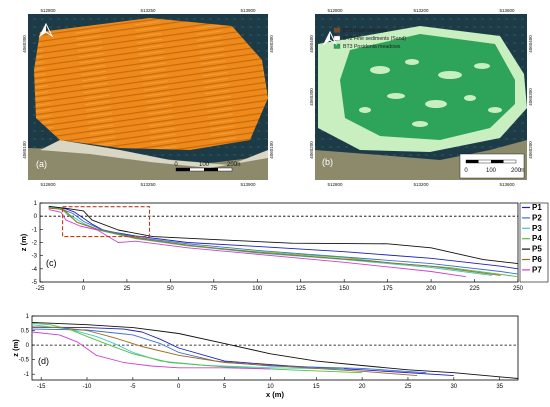 The image size is (550, 407). I want to click on map-right-tick: 4060400, so click(530, 44).